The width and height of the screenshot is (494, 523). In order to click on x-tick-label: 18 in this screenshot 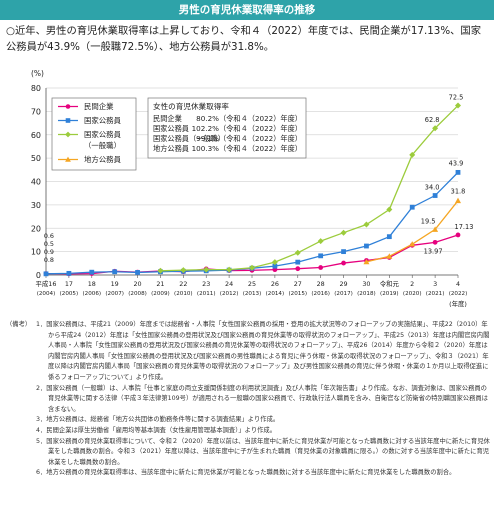, I will do `click(92, 284)`.